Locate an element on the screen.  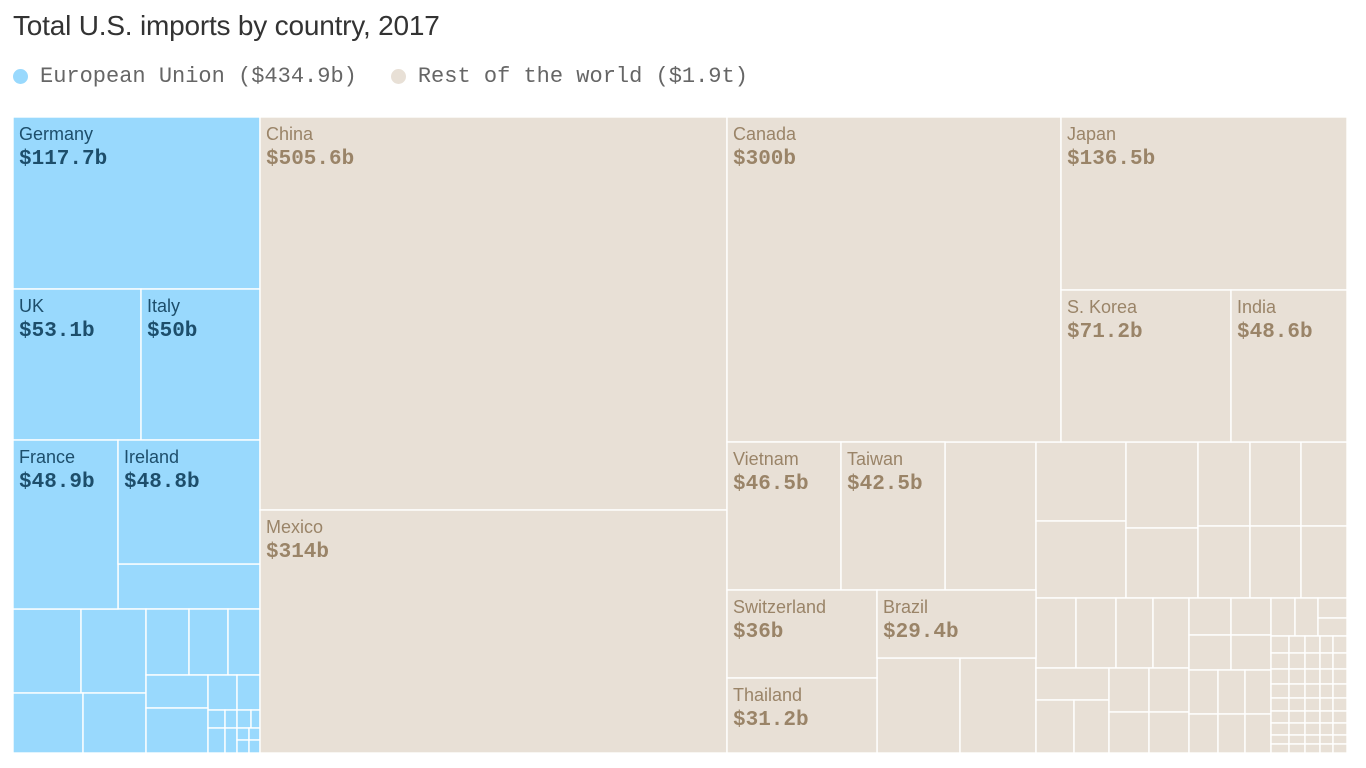
tile-value-germany: $117.7b is located at coordinates (63, 159).